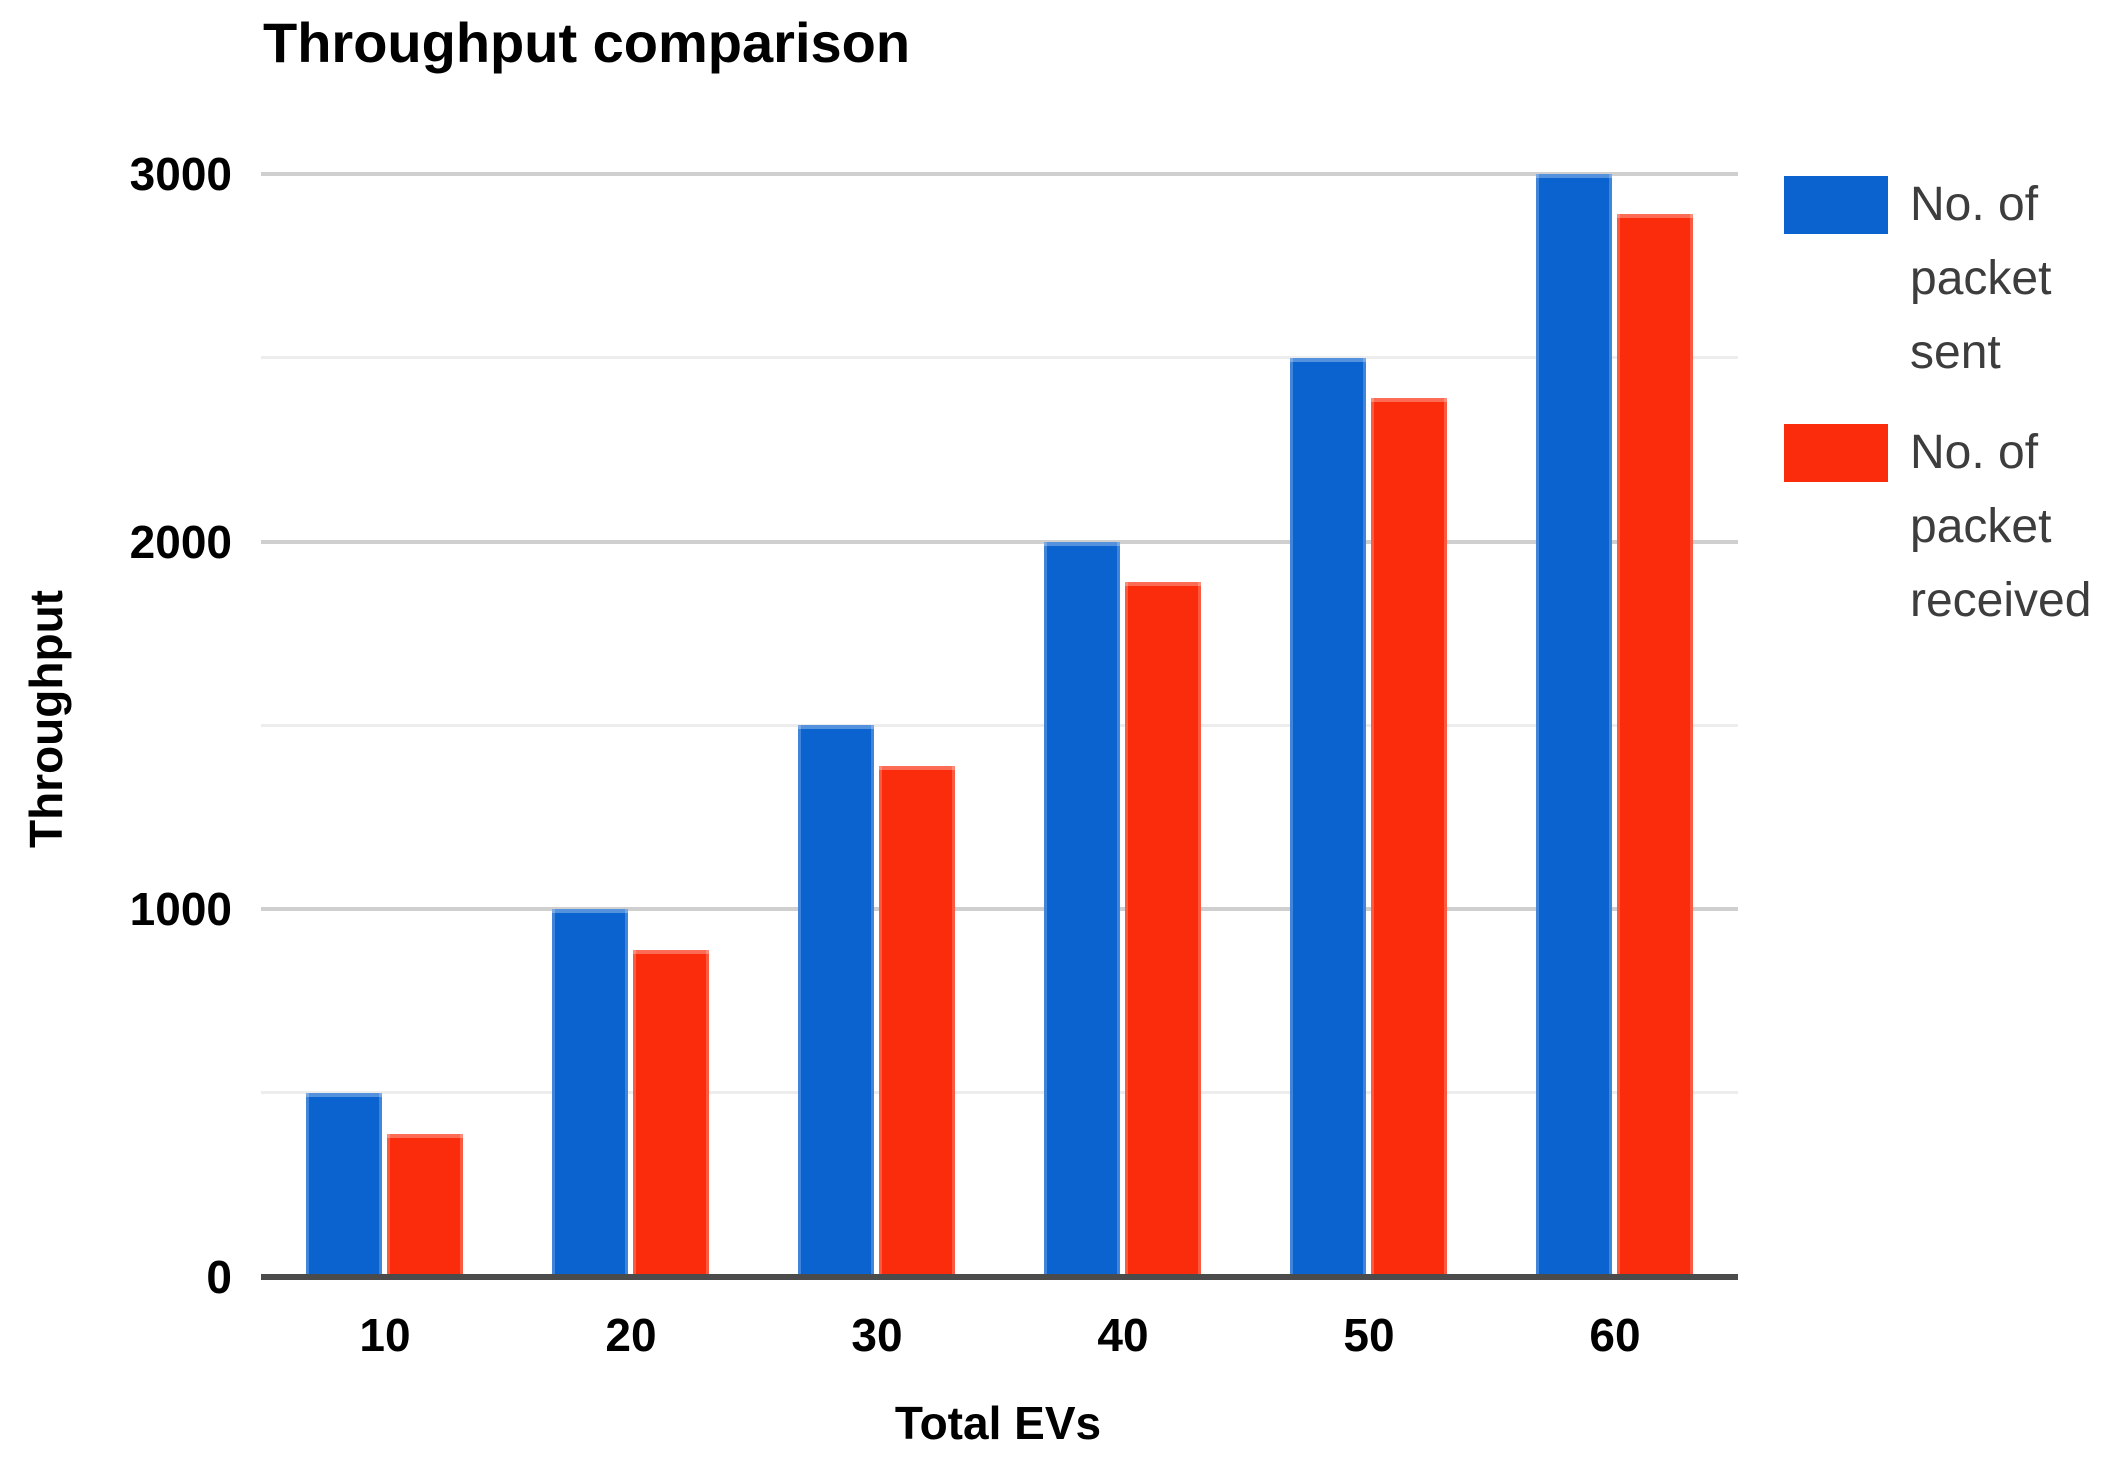  What do you see at coordinates (180, 909) in the screenshot?
I see `y-tick-1000: 1000` at bounding box center [180, 909].